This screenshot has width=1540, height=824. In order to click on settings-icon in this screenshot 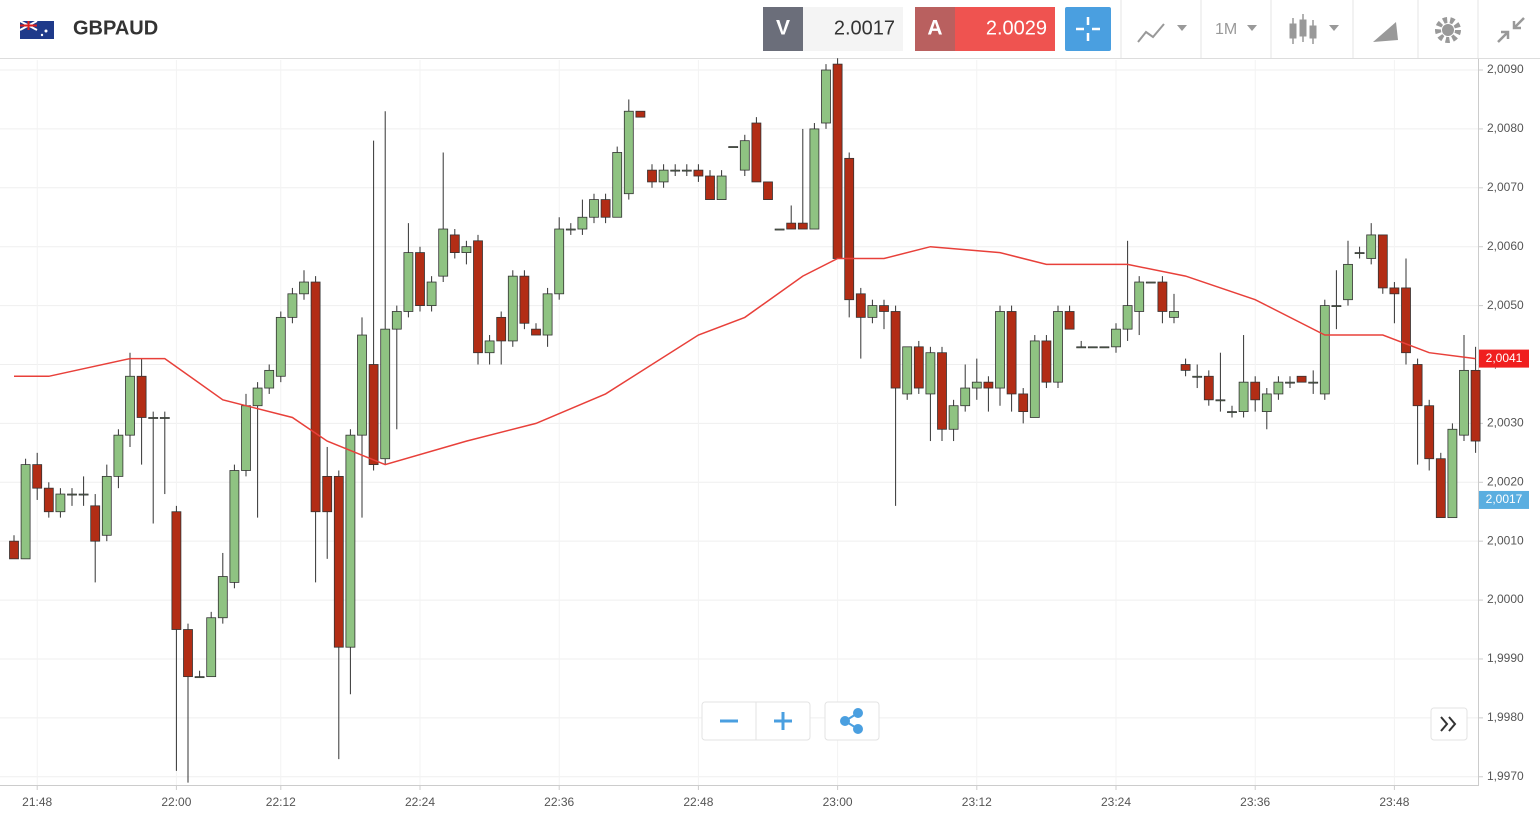, I will do `click(1448, 30)`.